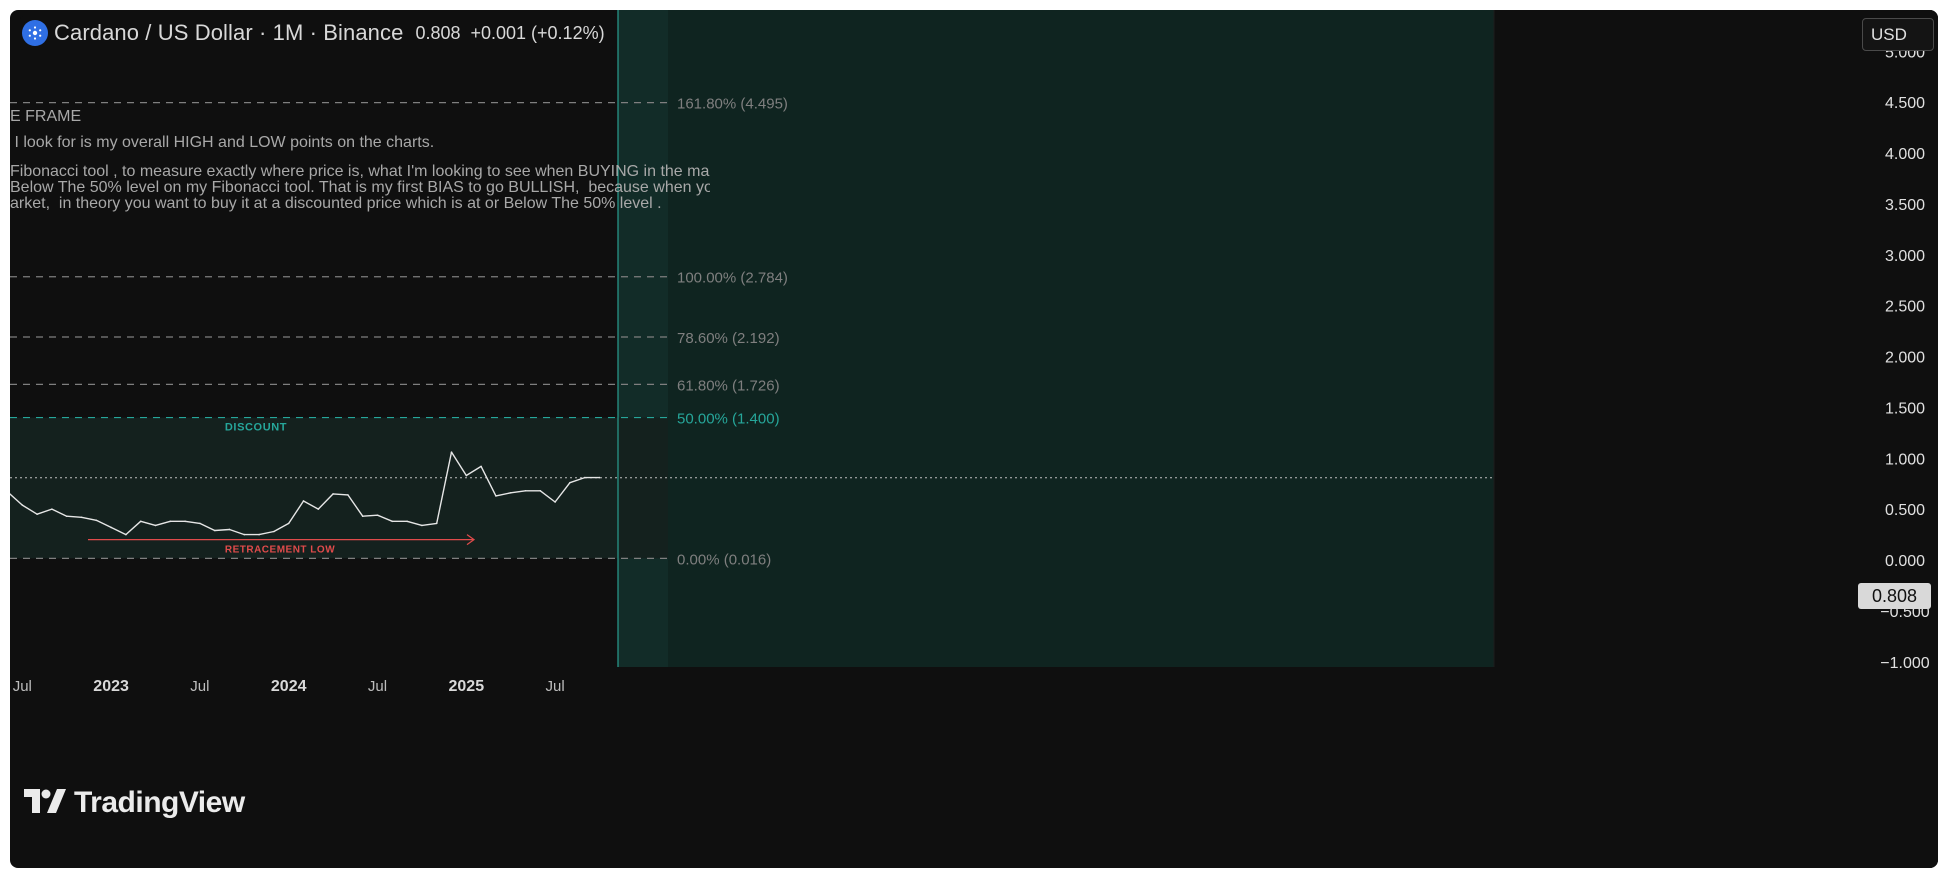 This screenshot has width=1948, height=879. Describe the element at coordinates (467, 686) in the screenshot. I see `x-tick-label: 2025` at that location.